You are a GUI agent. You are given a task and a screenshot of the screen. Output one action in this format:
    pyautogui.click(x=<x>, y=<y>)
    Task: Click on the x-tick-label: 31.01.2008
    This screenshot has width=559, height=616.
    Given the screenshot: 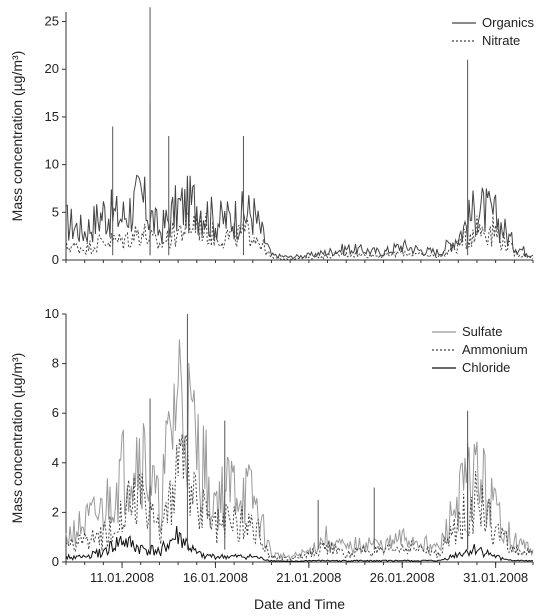 What is the action you would take?
    pyautogui.click(x=495, y=577)
    